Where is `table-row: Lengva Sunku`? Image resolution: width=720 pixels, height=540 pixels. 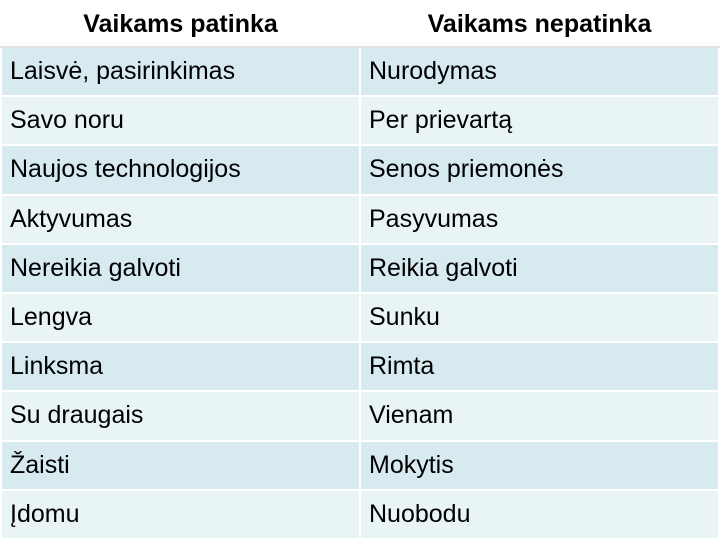
table-row: Lengva Sunku is located at coordinates (360, 317).